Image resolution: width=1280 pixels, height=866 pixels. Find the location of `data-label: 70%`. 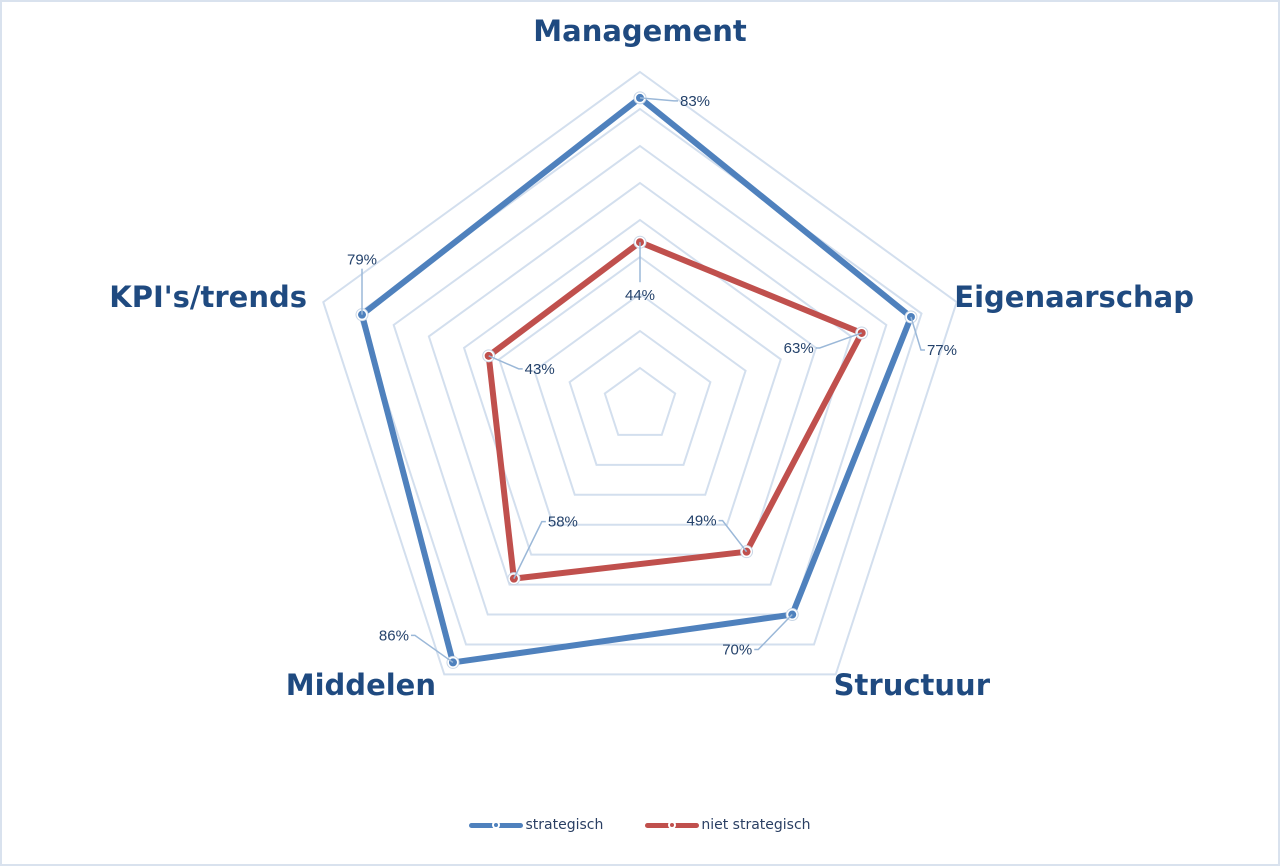

data-label: 70% is located at coordinates (737, 650).